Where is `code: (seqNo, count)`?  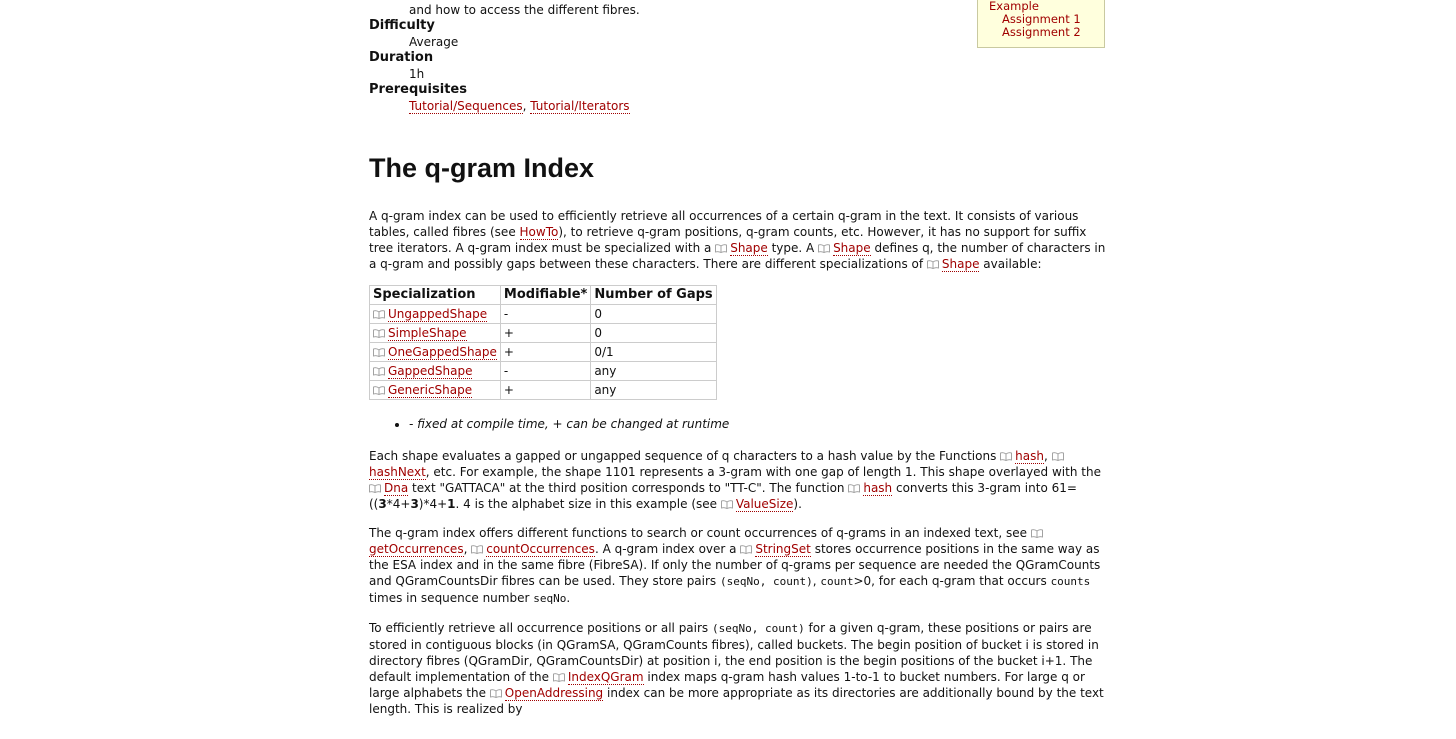 code: (seqNo, count) is located at coordinates (766, 581).